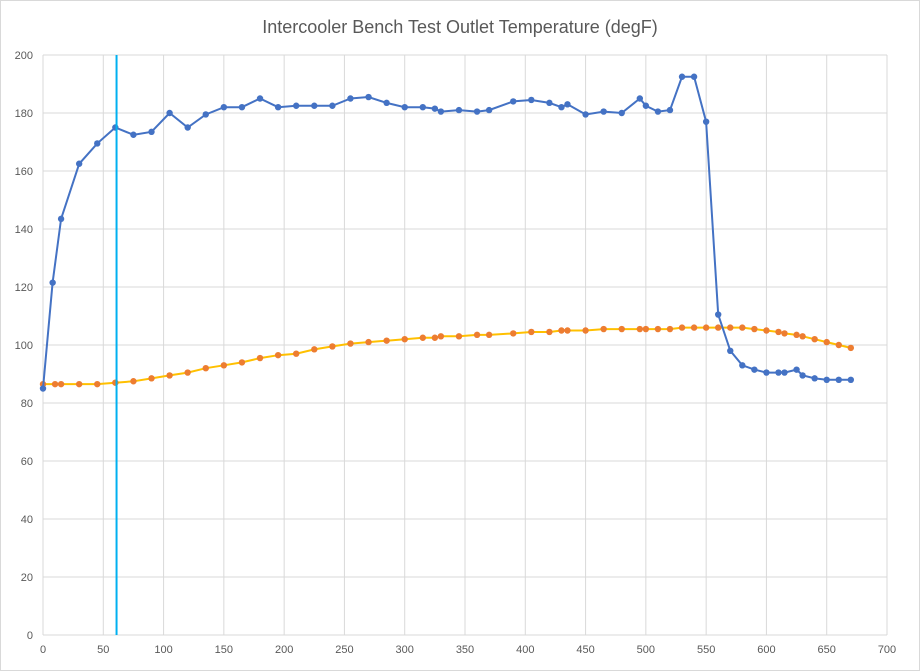 This screenshot has height=671, width=920. What do you see at coordinates (827, 650) in the screenshot?
I see `x-tick-label: 650` at bounding box center [827, 650].